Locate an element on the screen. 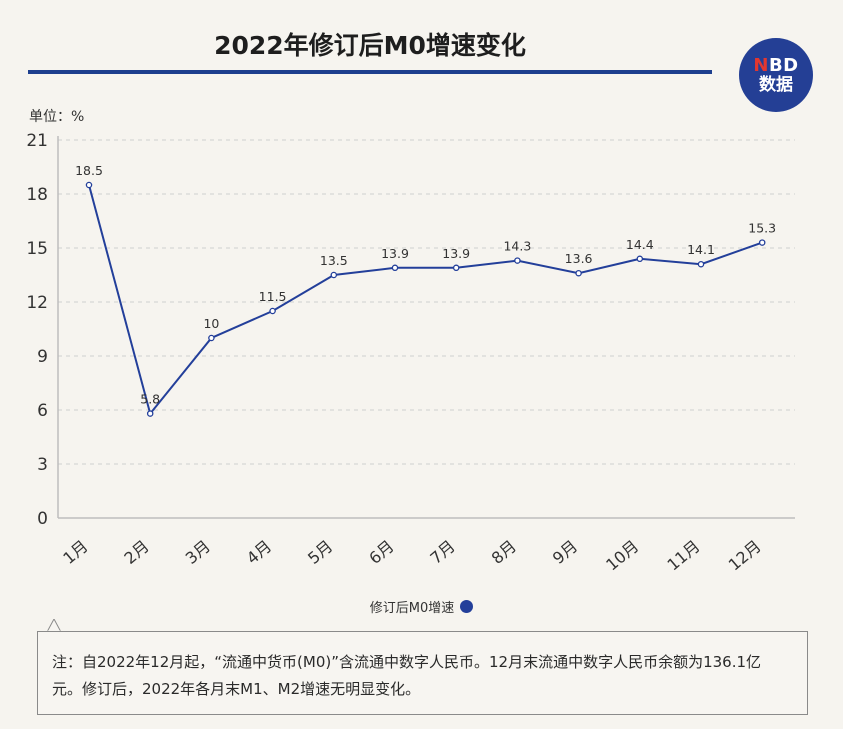 Image resolution: width=843 pixels, height=729 pixels. x-tick-label: 9月 is located at coordinates (565, 552).